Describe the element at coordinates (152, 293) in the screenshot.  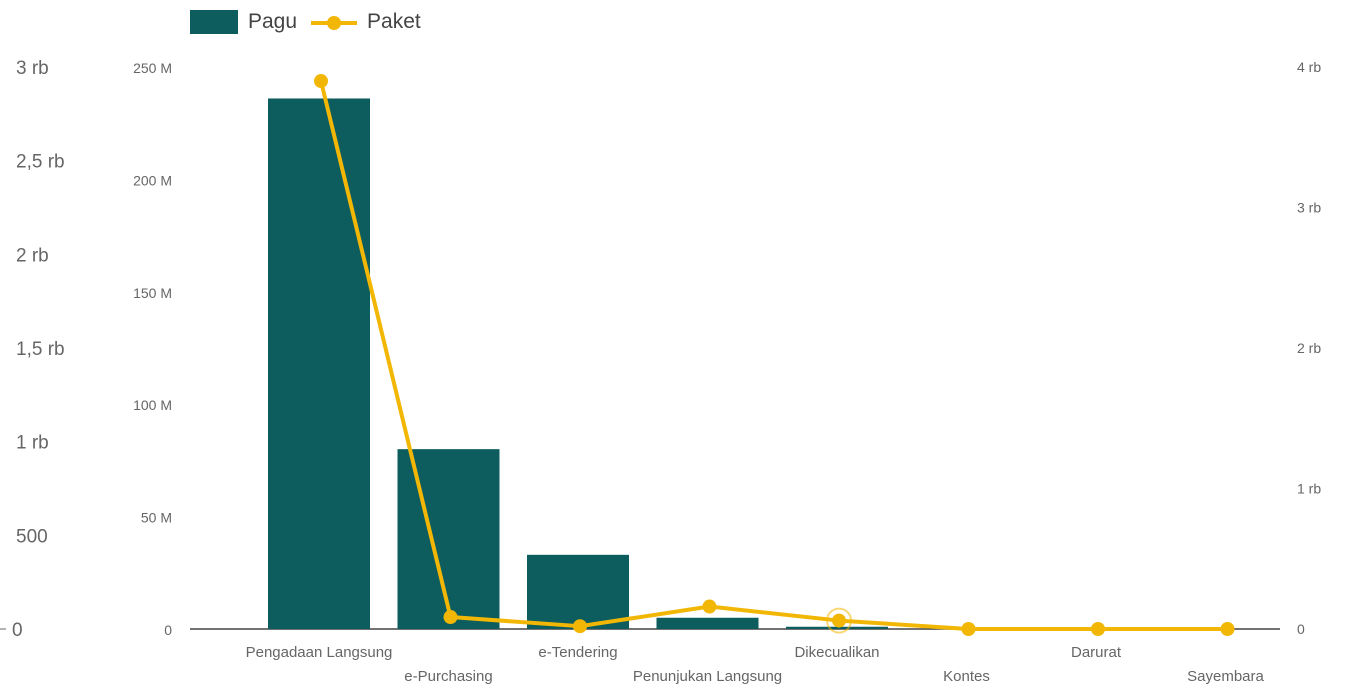
I see `middle-axis-tick-label: 150 M` at that location.